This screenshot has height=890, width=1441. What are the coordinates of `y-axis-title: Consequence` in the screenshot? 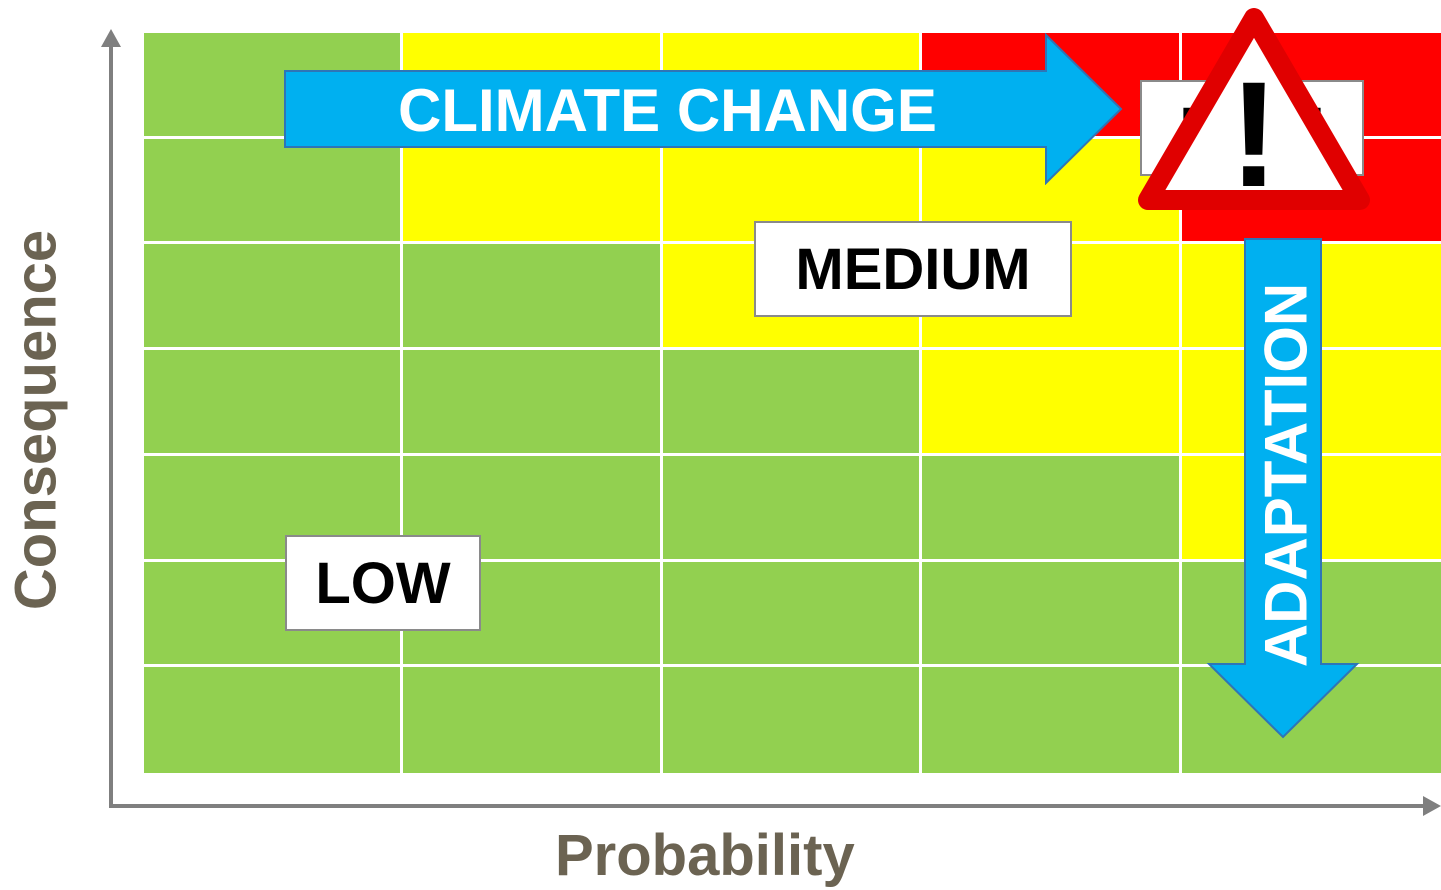 It's located at (36, 420).